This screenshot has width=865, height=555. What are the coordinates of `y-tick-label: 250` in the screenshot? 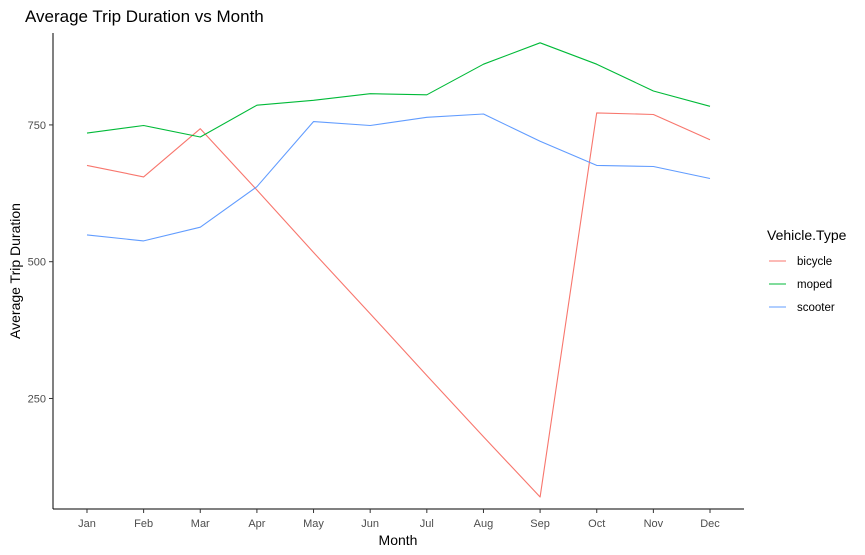 It's located at (37, 399).